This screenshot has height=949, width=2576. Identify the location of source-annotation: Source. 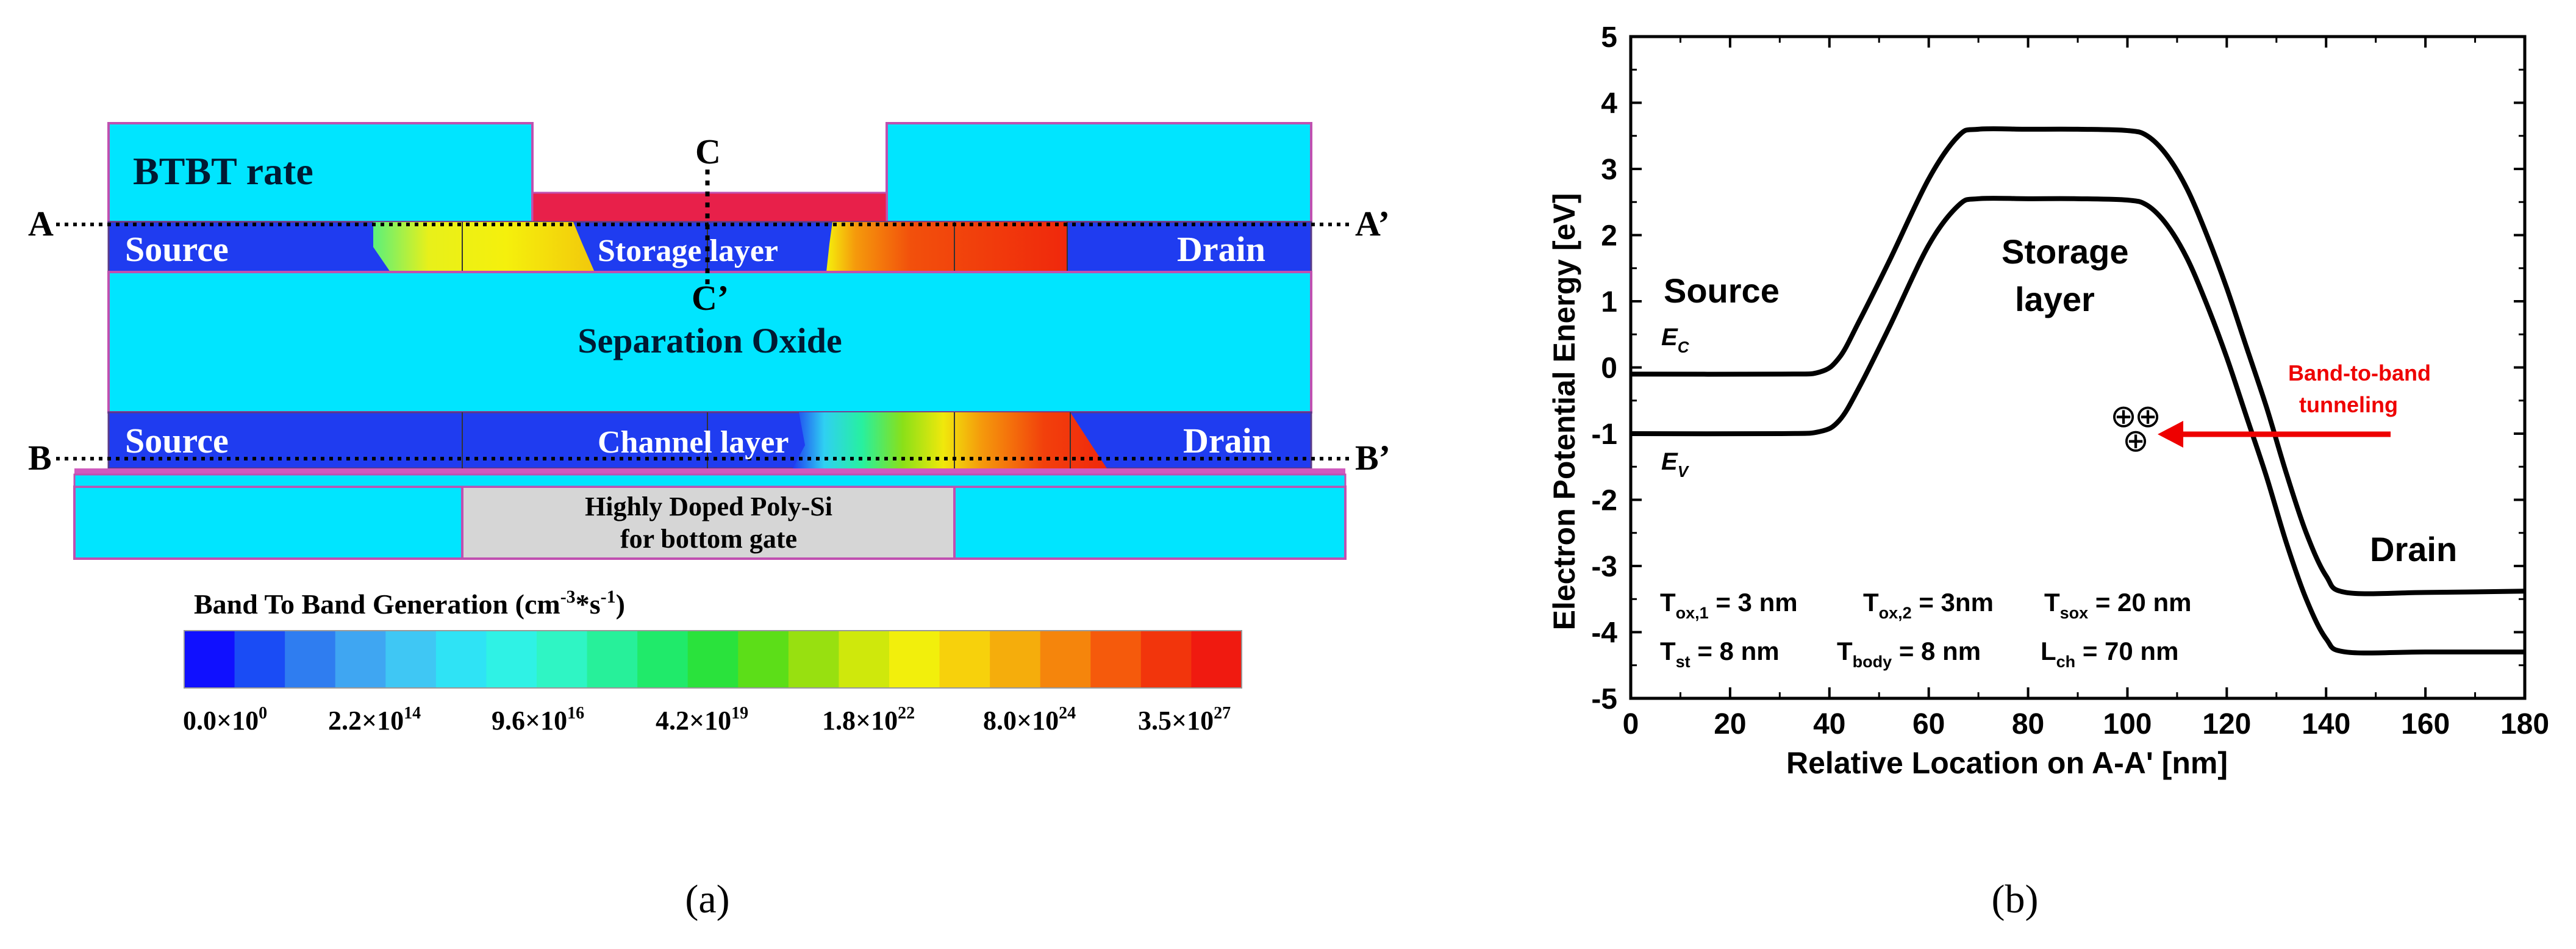
(1722, 290).